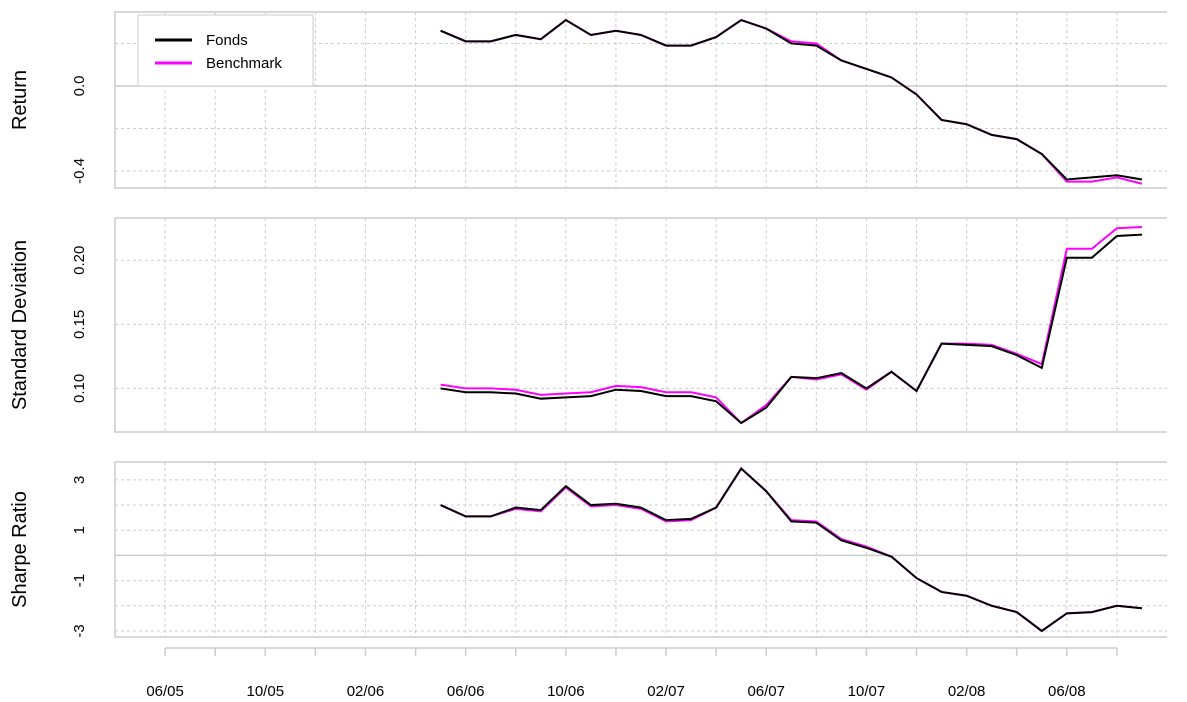 This screenshot has width=1187, height=702. I want to click on y-tick-label: 3, so click(79, 480).